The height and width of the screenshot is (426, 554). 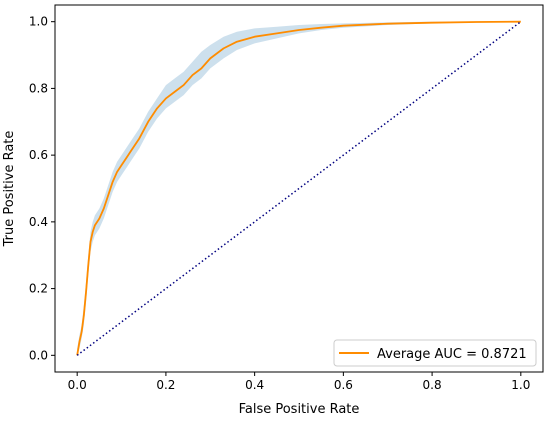 What do you see at coordinates (452, 354) in the screenshot?
I see `legend-entry-average-auc: Average AUC = 0.8721` at bounding box center [452, 354].